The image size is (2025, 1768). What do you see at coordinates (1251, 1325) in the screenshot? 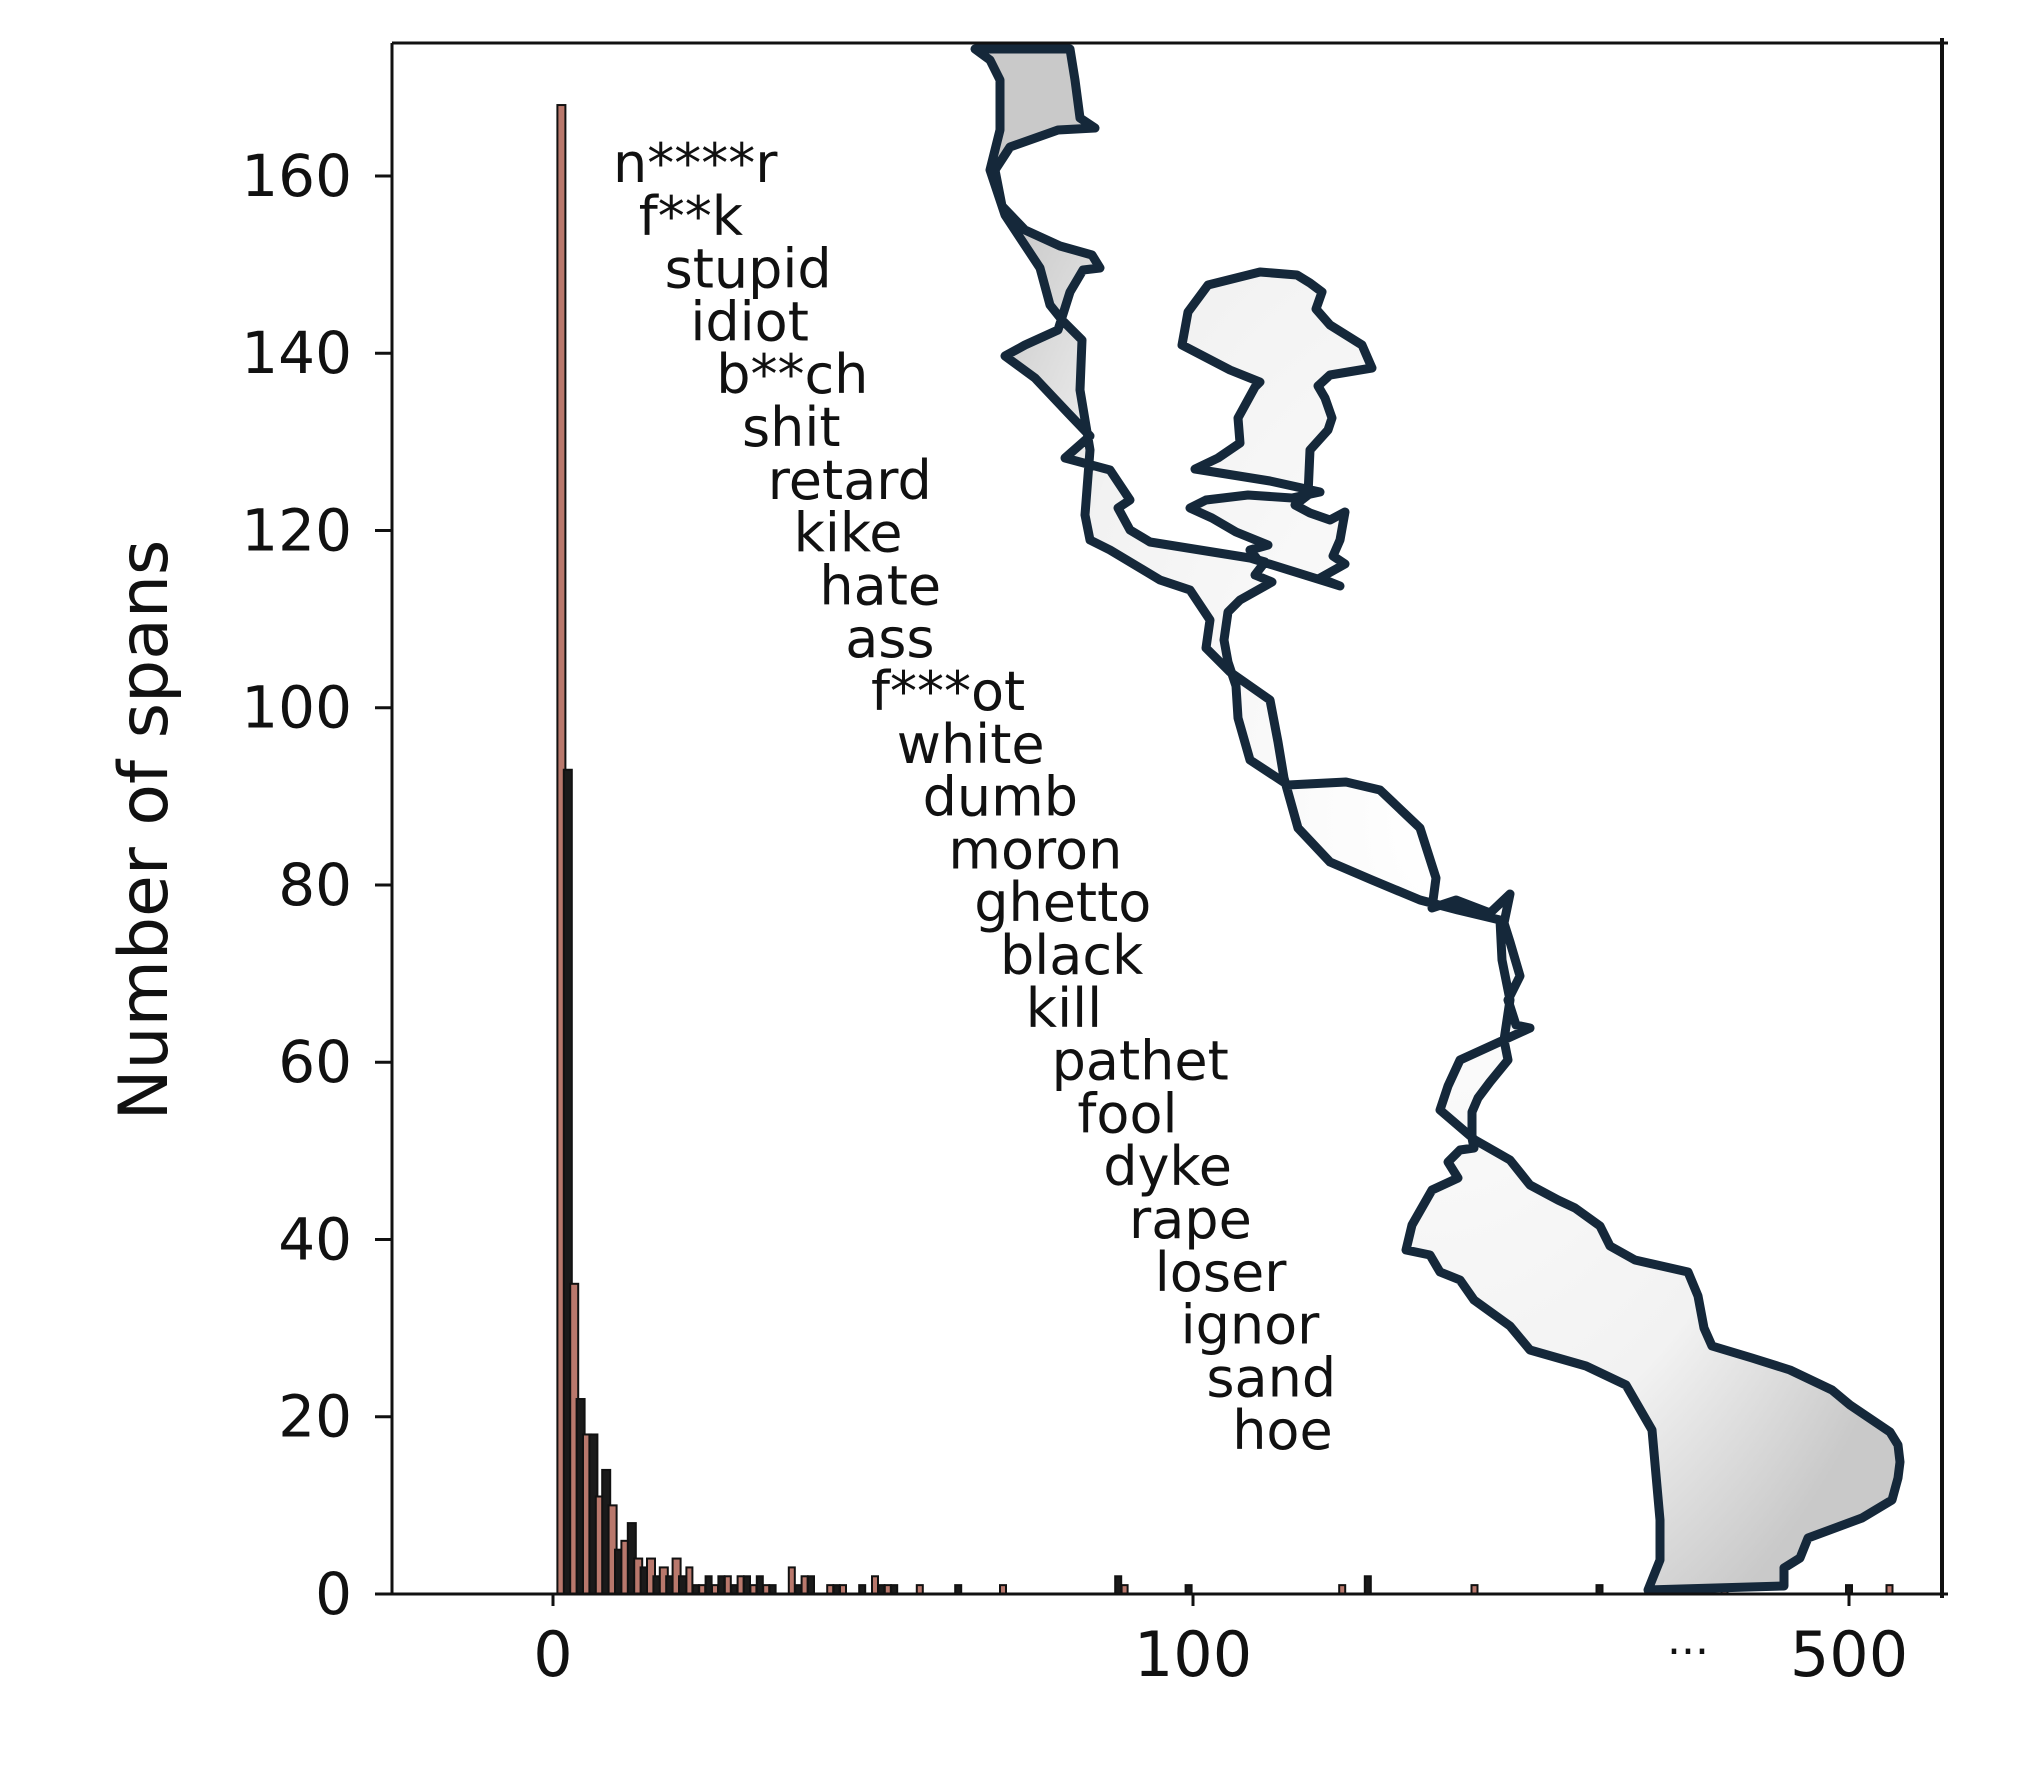
I see `word-annotation: ignor` at bounding box center [1251, 1325].